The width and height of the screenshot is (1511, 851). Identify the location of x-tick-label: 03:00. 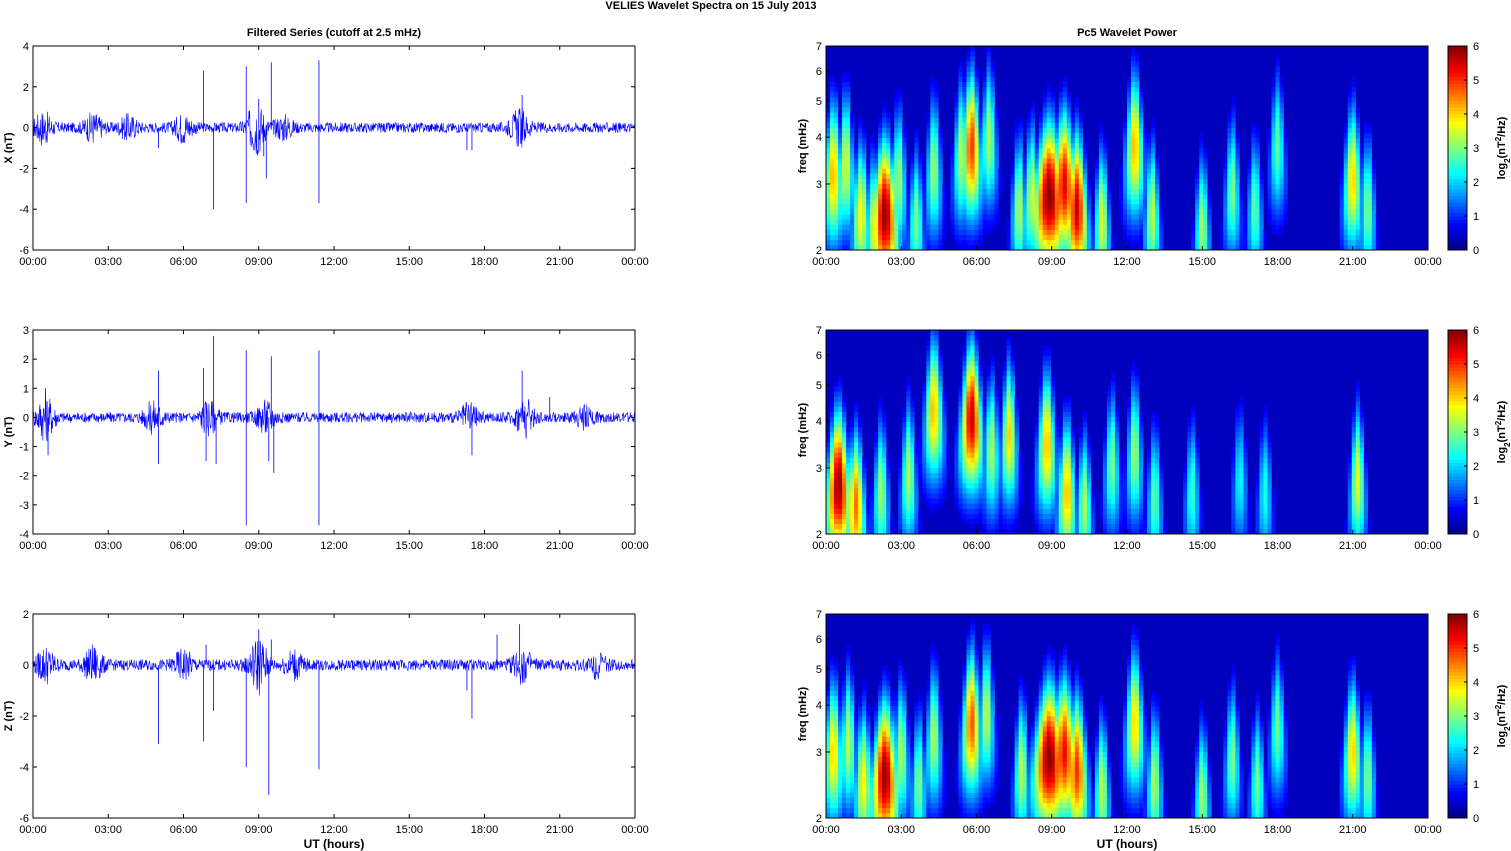
(108, 546).